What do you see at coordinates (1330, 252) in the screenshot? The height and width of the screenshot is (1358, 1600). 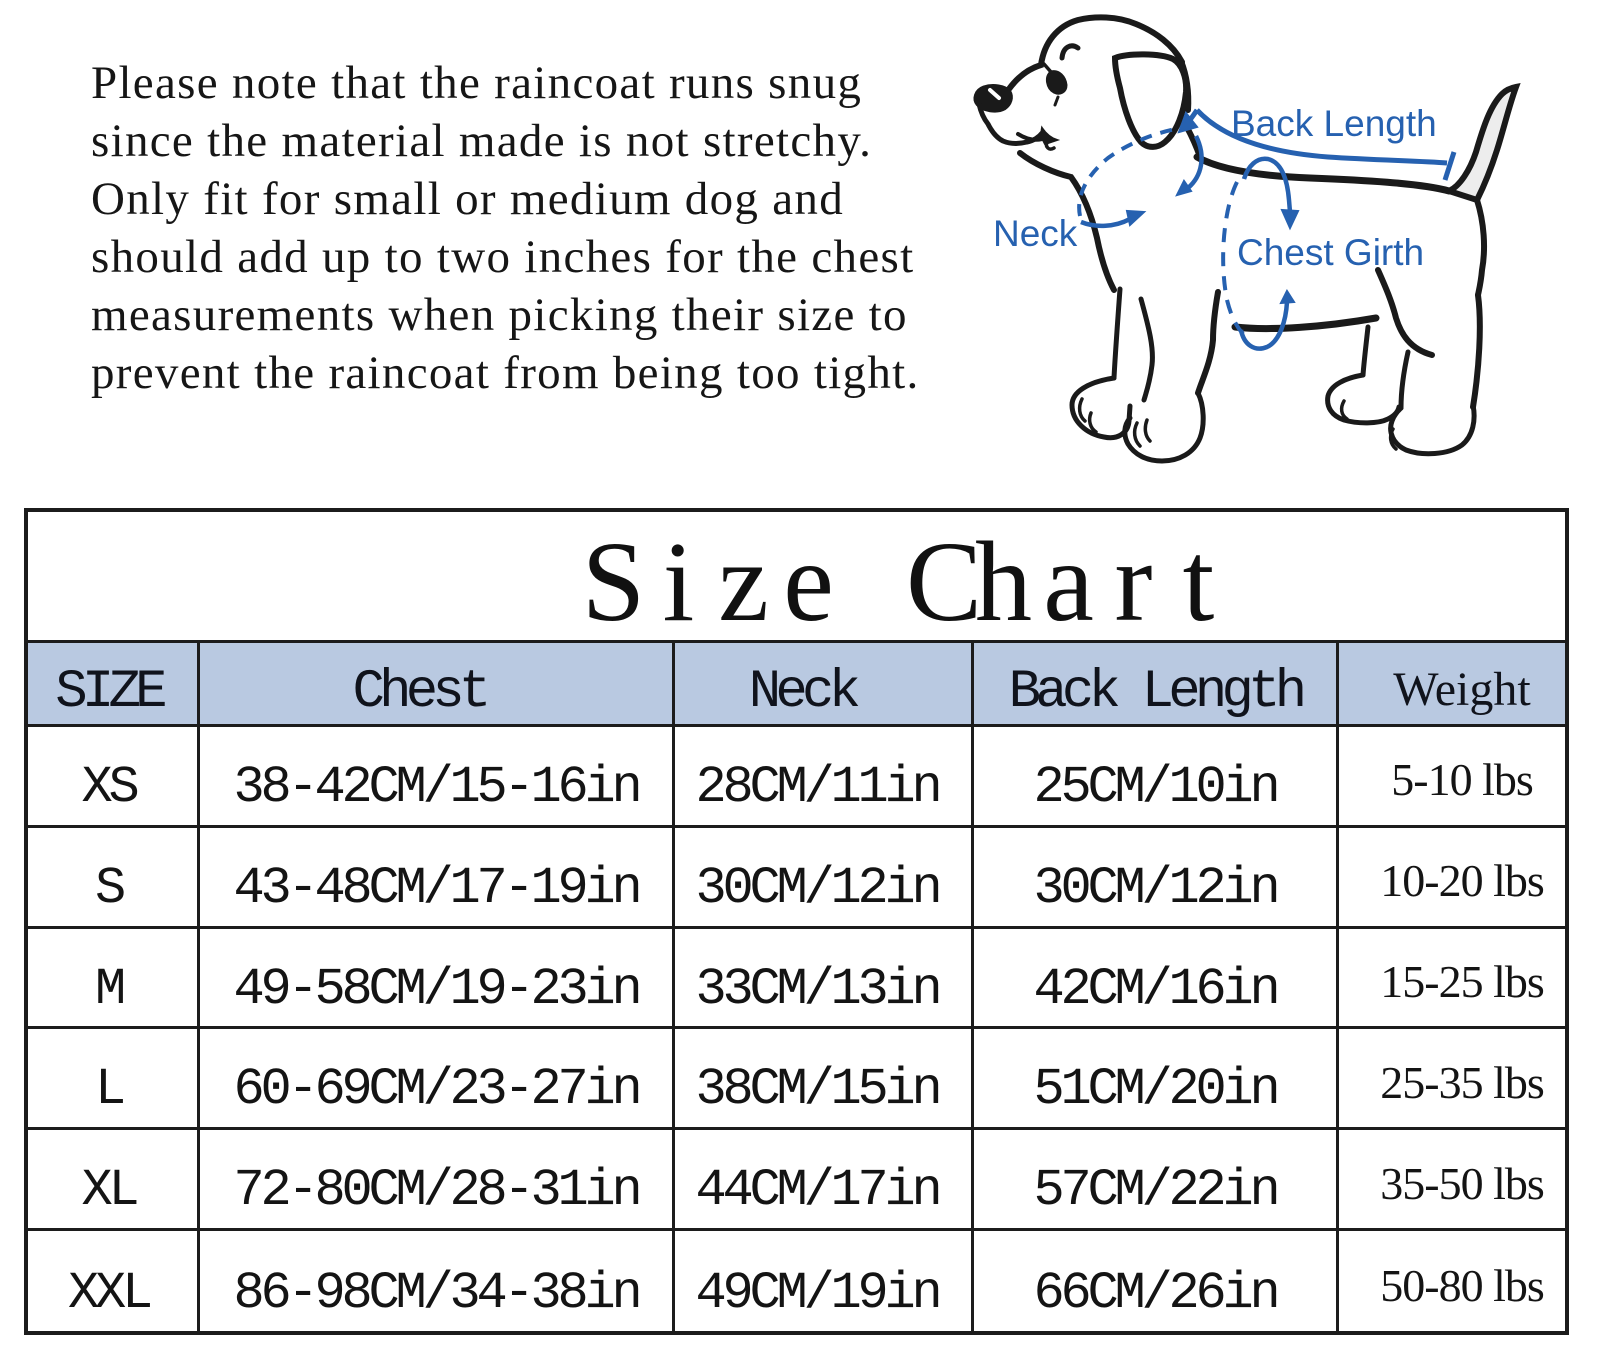 I see `svg-text: Chest Girth` at bounding box center [1330, 252].